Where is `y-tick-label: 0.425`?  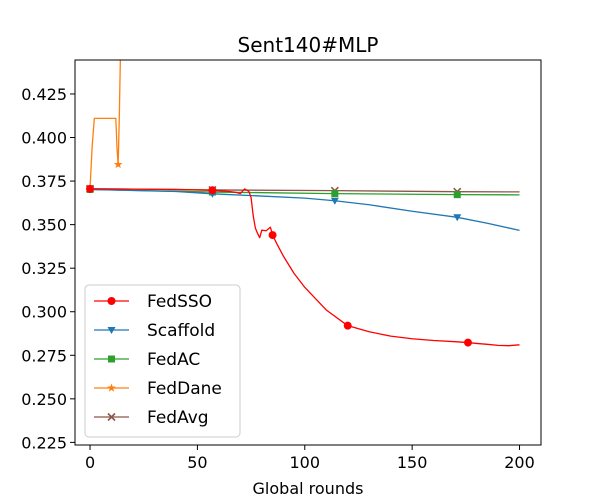
y-tick-label: 0.425 is located at coordinates (44, 94).